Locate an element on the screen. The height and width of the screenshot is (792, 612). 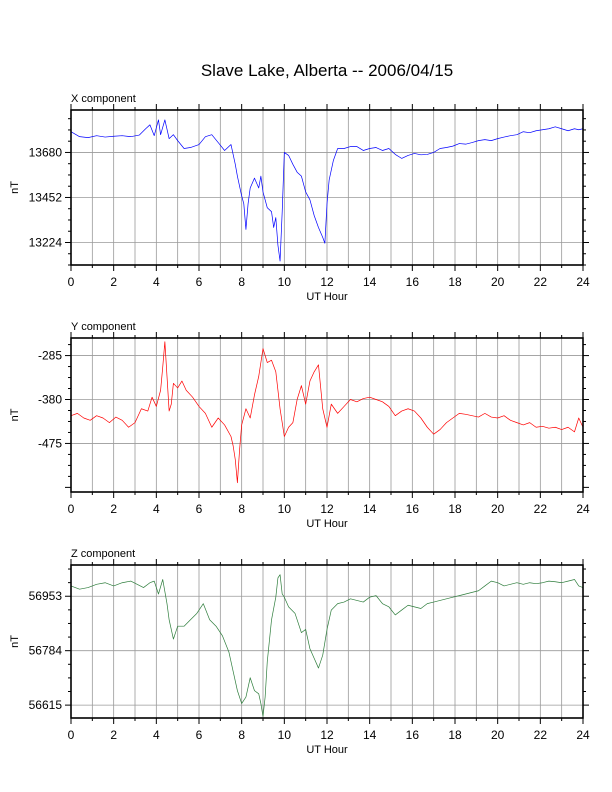
y-tick-label: 13680 is located at coordinates (46, 152).